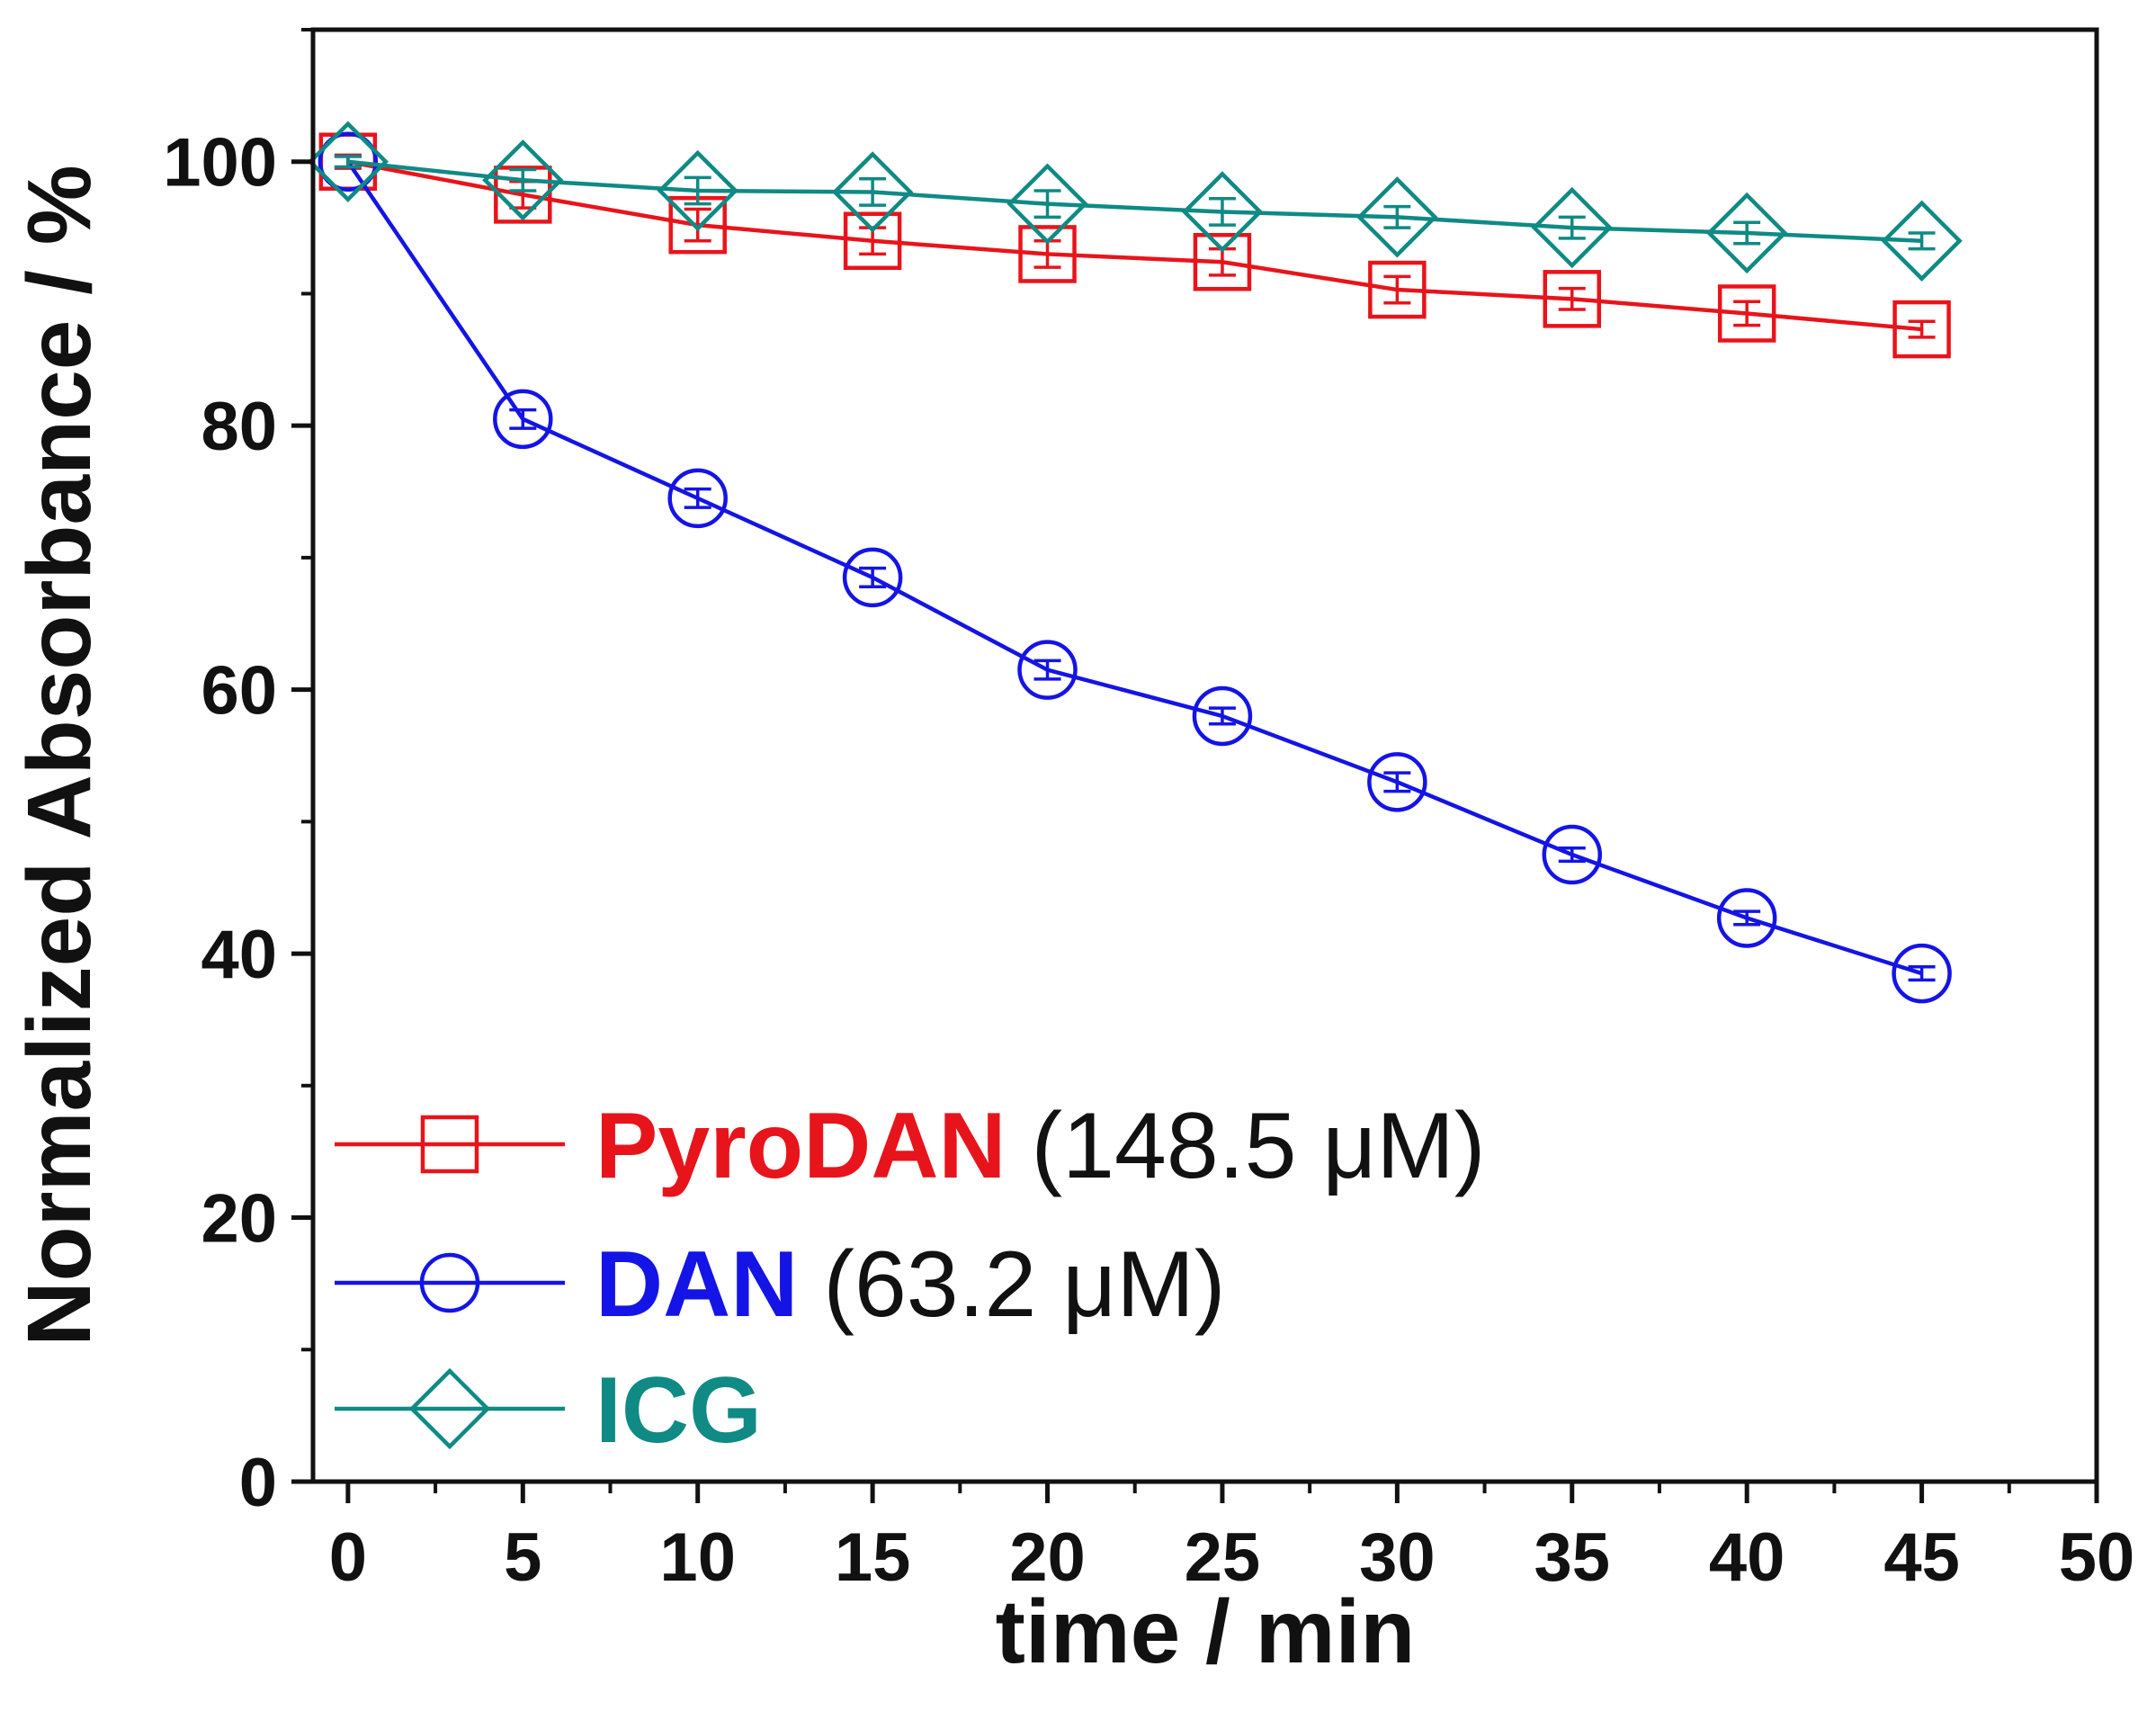 This screenshot has width=2156, height=1711. I want to click on x-tick-label: 5, so click(522, 1557).